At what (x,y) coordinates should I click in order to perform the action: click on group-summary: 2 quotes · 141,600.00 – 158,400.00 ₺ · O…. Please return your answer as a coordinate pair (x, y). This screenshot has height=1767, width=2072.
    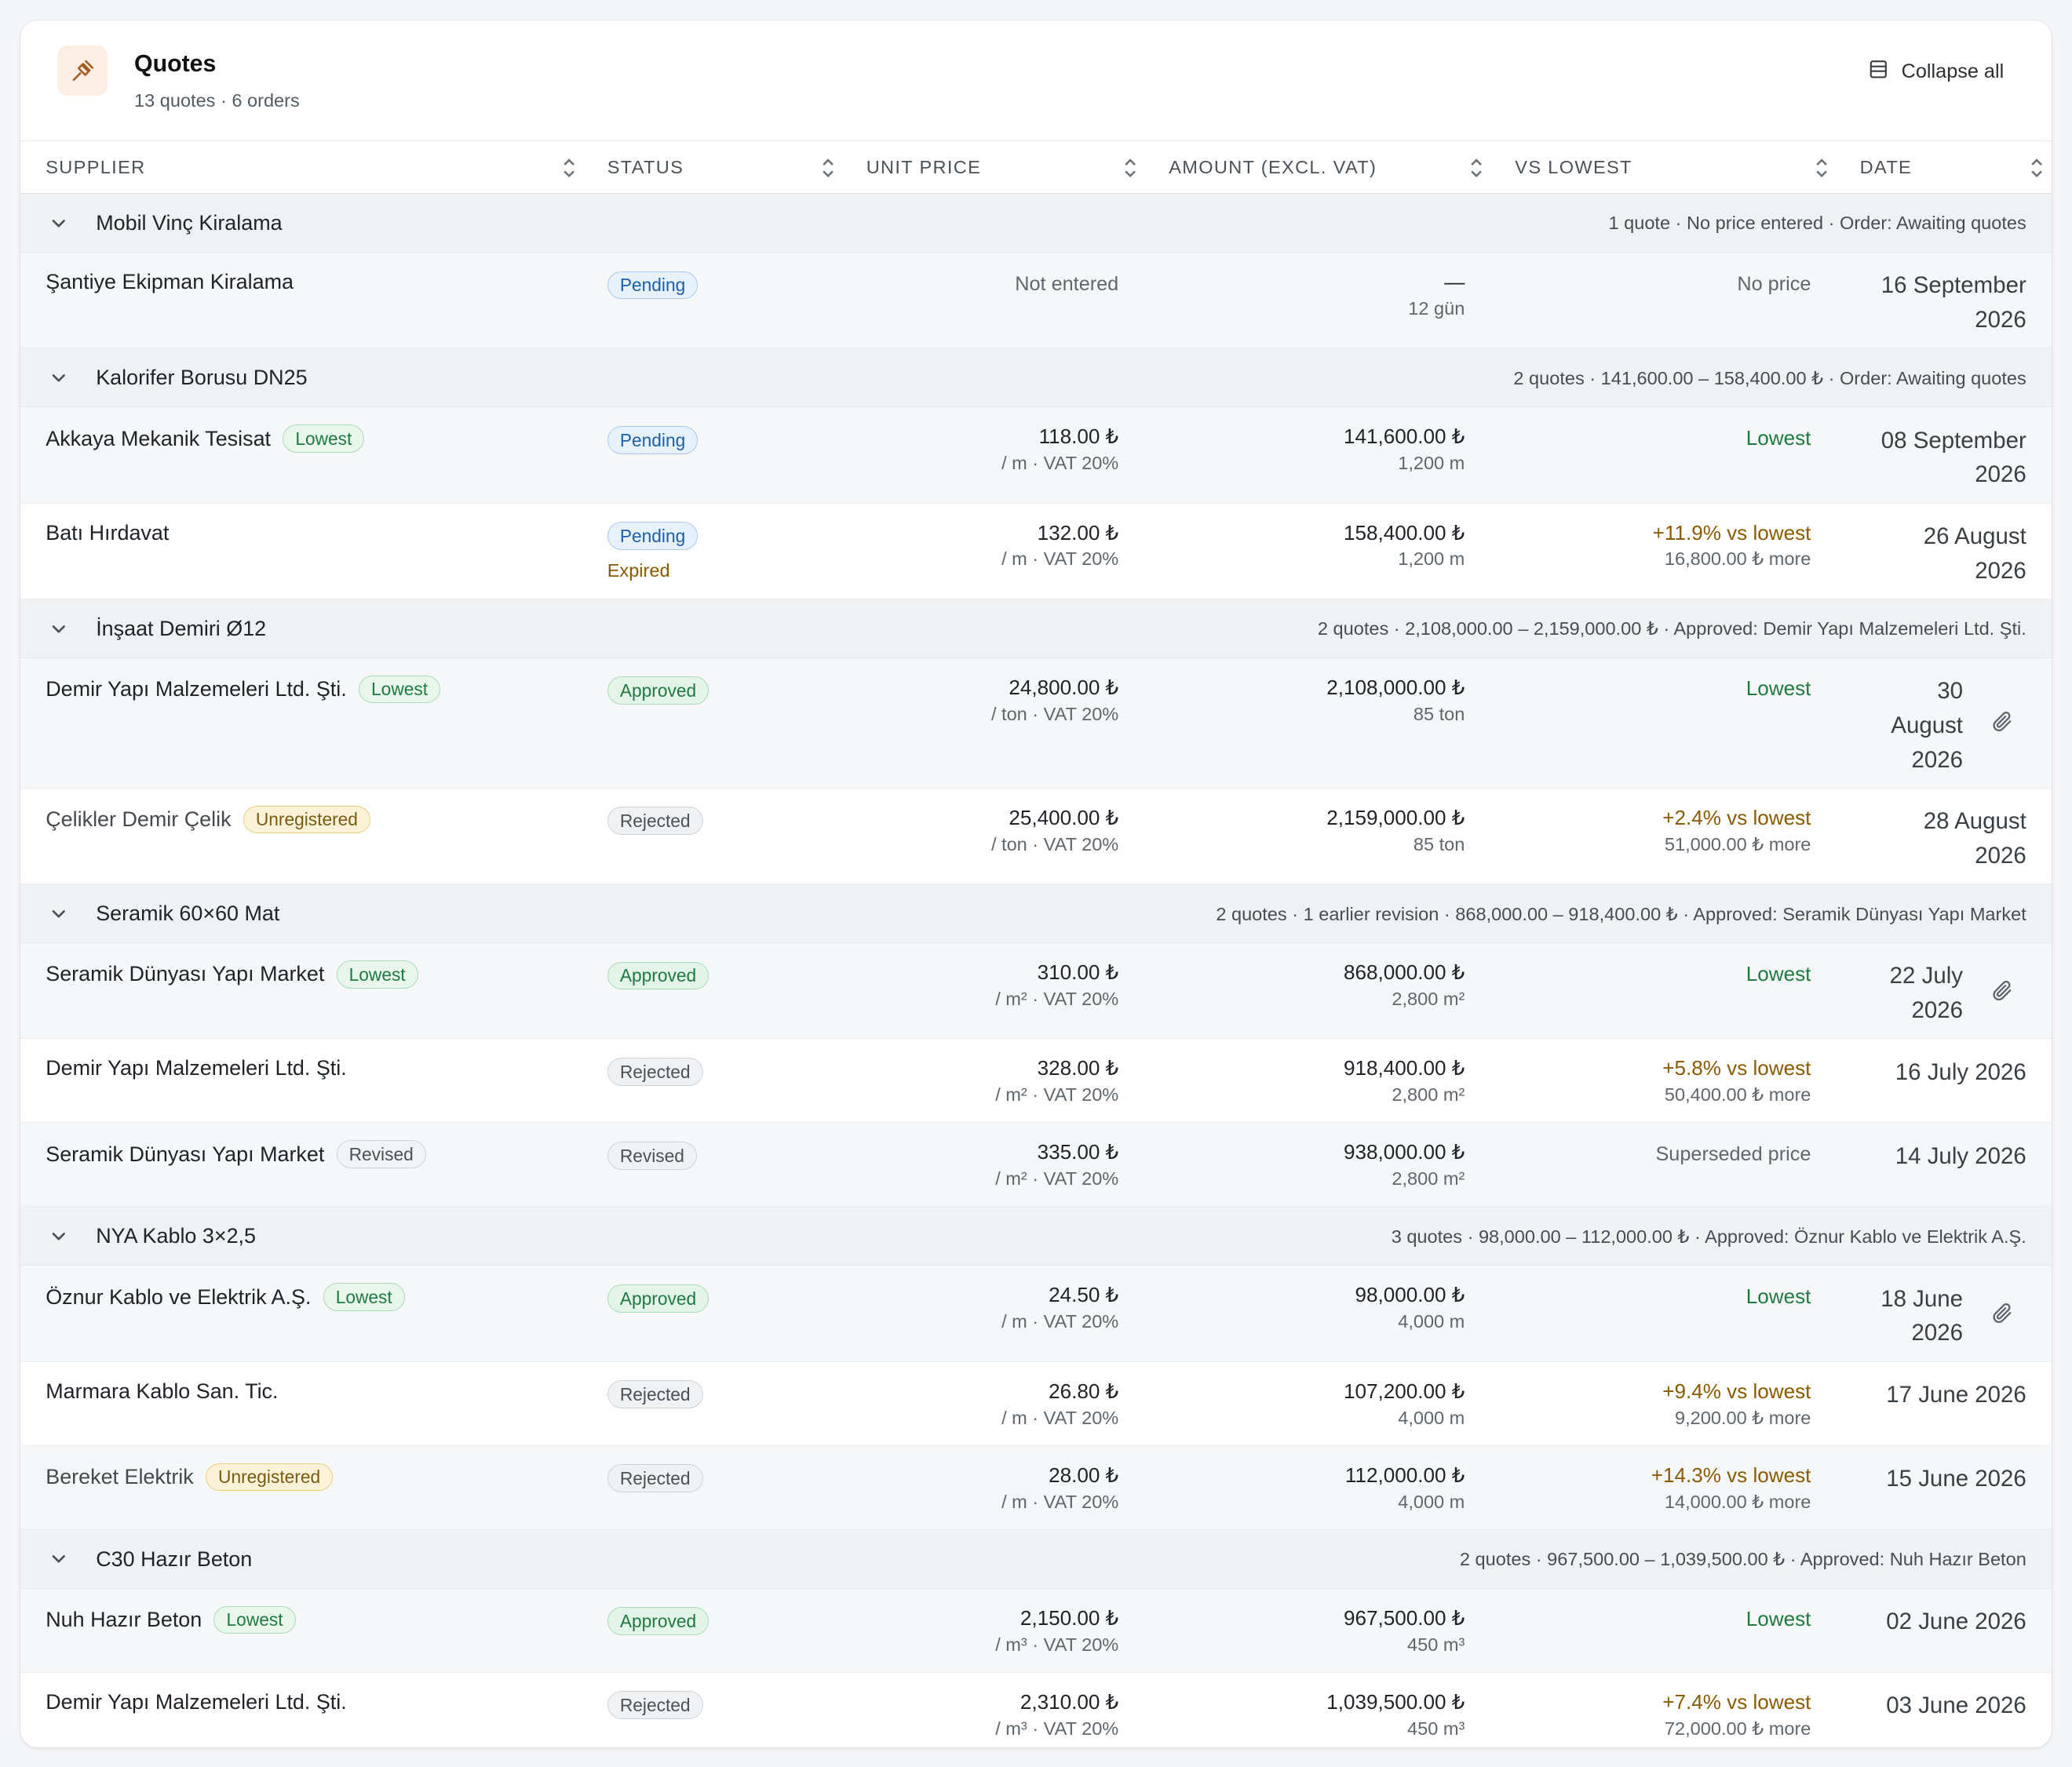
    Looking at the image, I should click on (1769, 377).